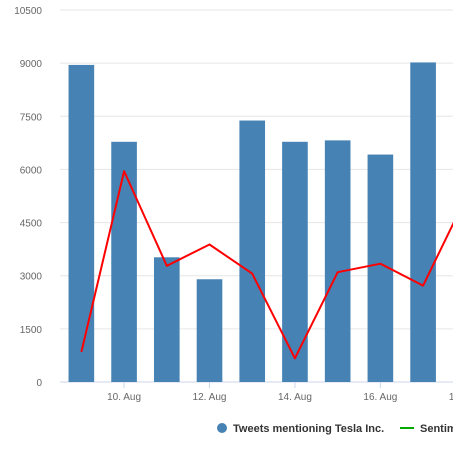  I want to click on legend-bar-marker, so click(222, 428).